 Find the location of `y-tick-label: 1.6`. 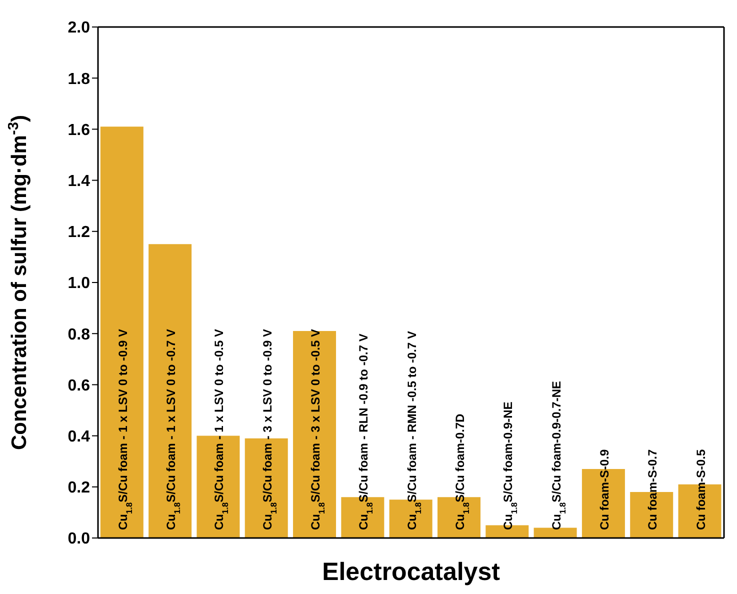

y-tick-label: 1.6 is located at coordinates (79, 130).